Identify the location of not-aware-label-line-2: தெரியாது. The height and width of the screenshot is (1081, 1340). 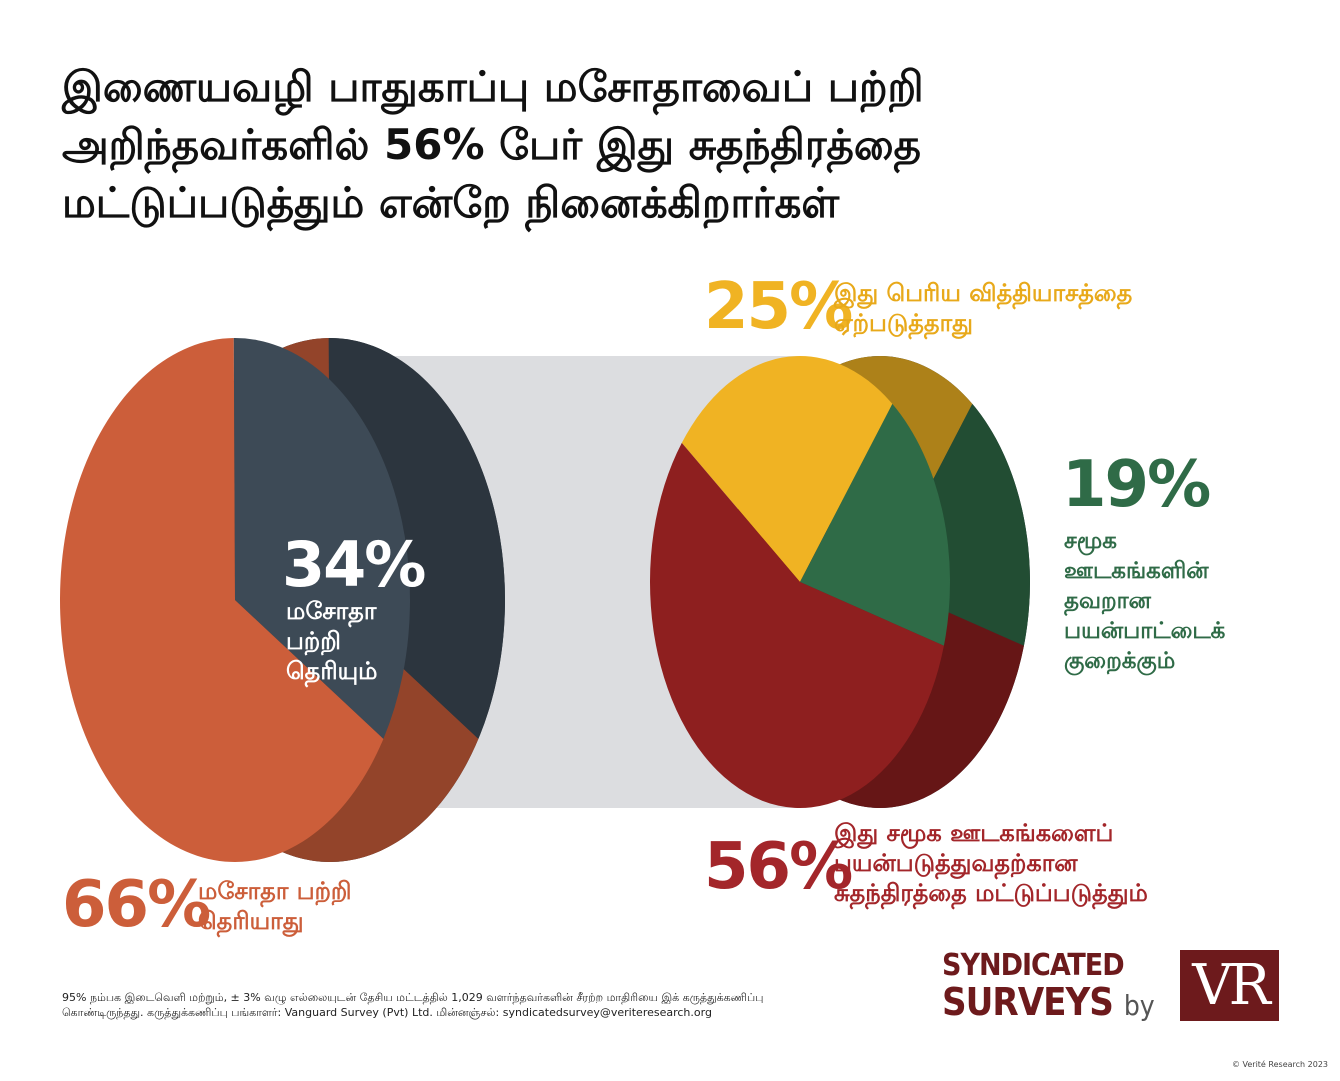
(251, 921).